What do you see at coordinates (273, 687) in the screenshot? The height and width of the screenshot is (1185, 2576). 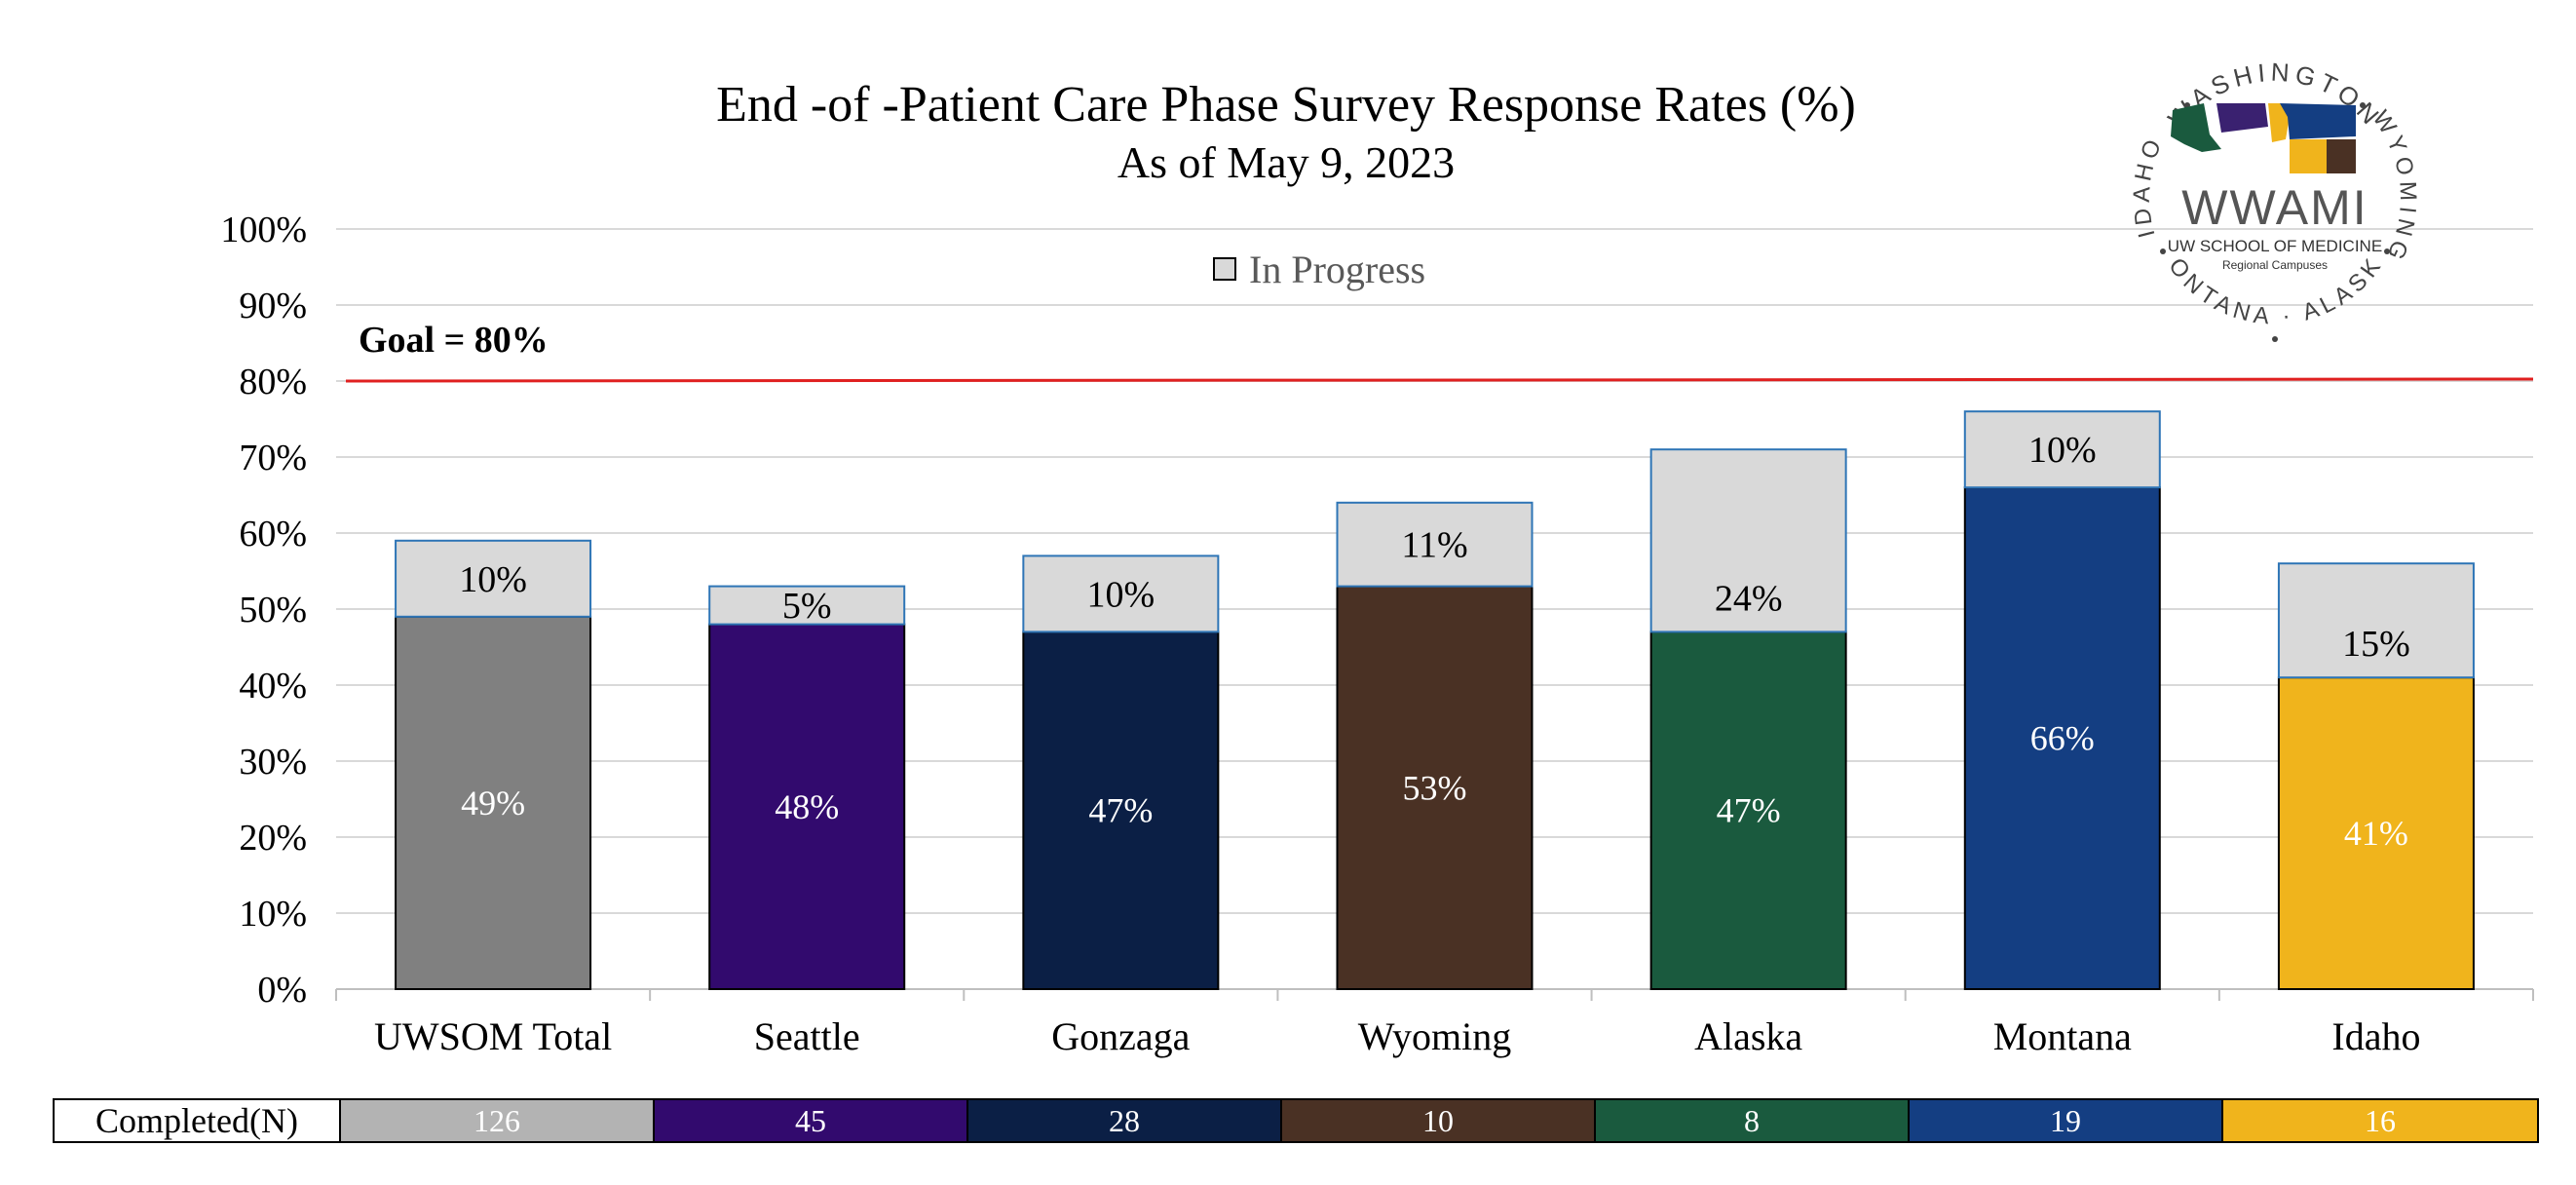 I see `y-tick-label: 40%` at bounding box center [273, 687].